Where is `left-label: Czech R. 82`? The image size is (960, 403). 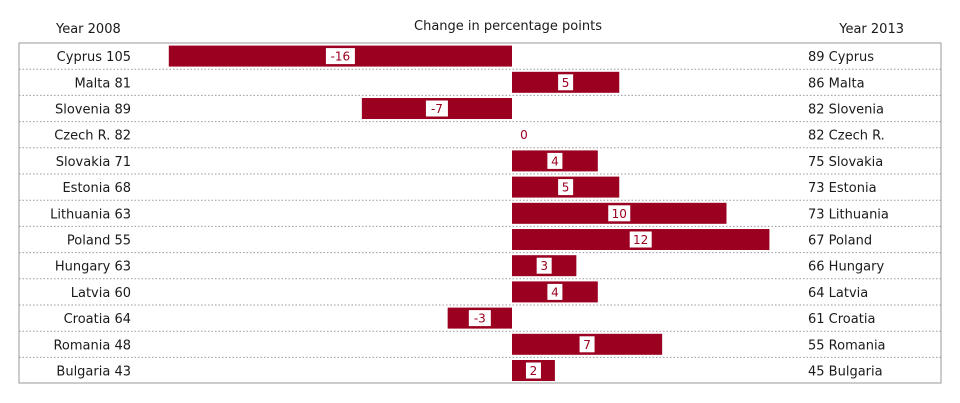
left-label: Czech R. 82 is located at coordinates (92, 136).